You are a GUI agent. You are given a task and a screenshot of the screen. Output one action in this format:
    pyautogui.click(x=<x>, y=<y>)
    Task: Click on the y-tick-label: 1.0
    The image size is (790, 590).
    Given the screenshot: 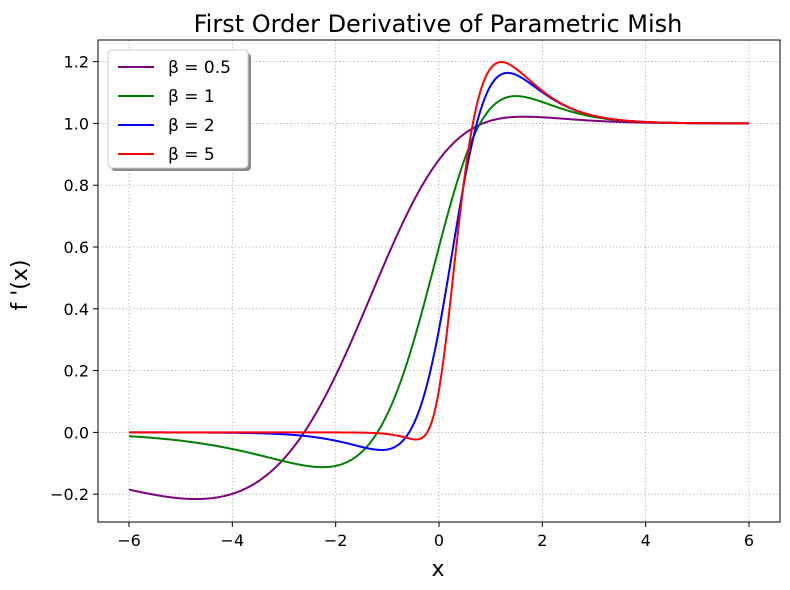 What is the action you would take?
    pyautogui.click(x=76, y=123)
    